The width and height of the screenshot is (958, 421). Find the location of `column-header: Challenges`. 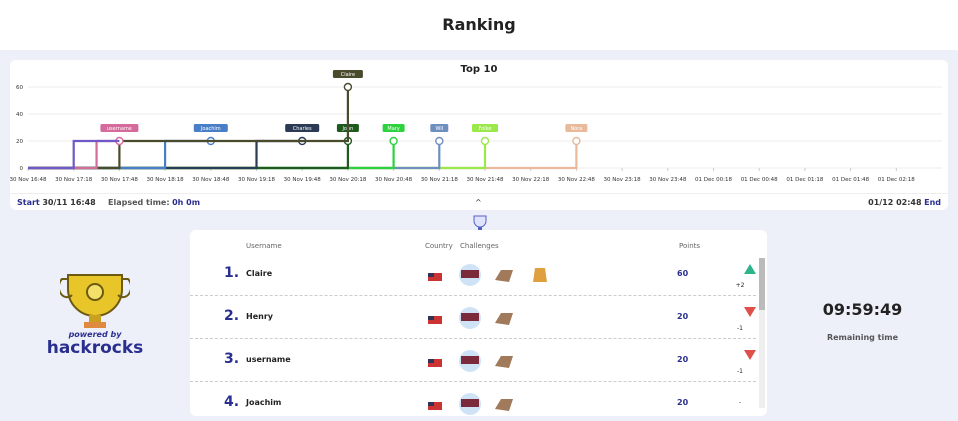

column-header: Challenges is located at coordinates (479, 246).